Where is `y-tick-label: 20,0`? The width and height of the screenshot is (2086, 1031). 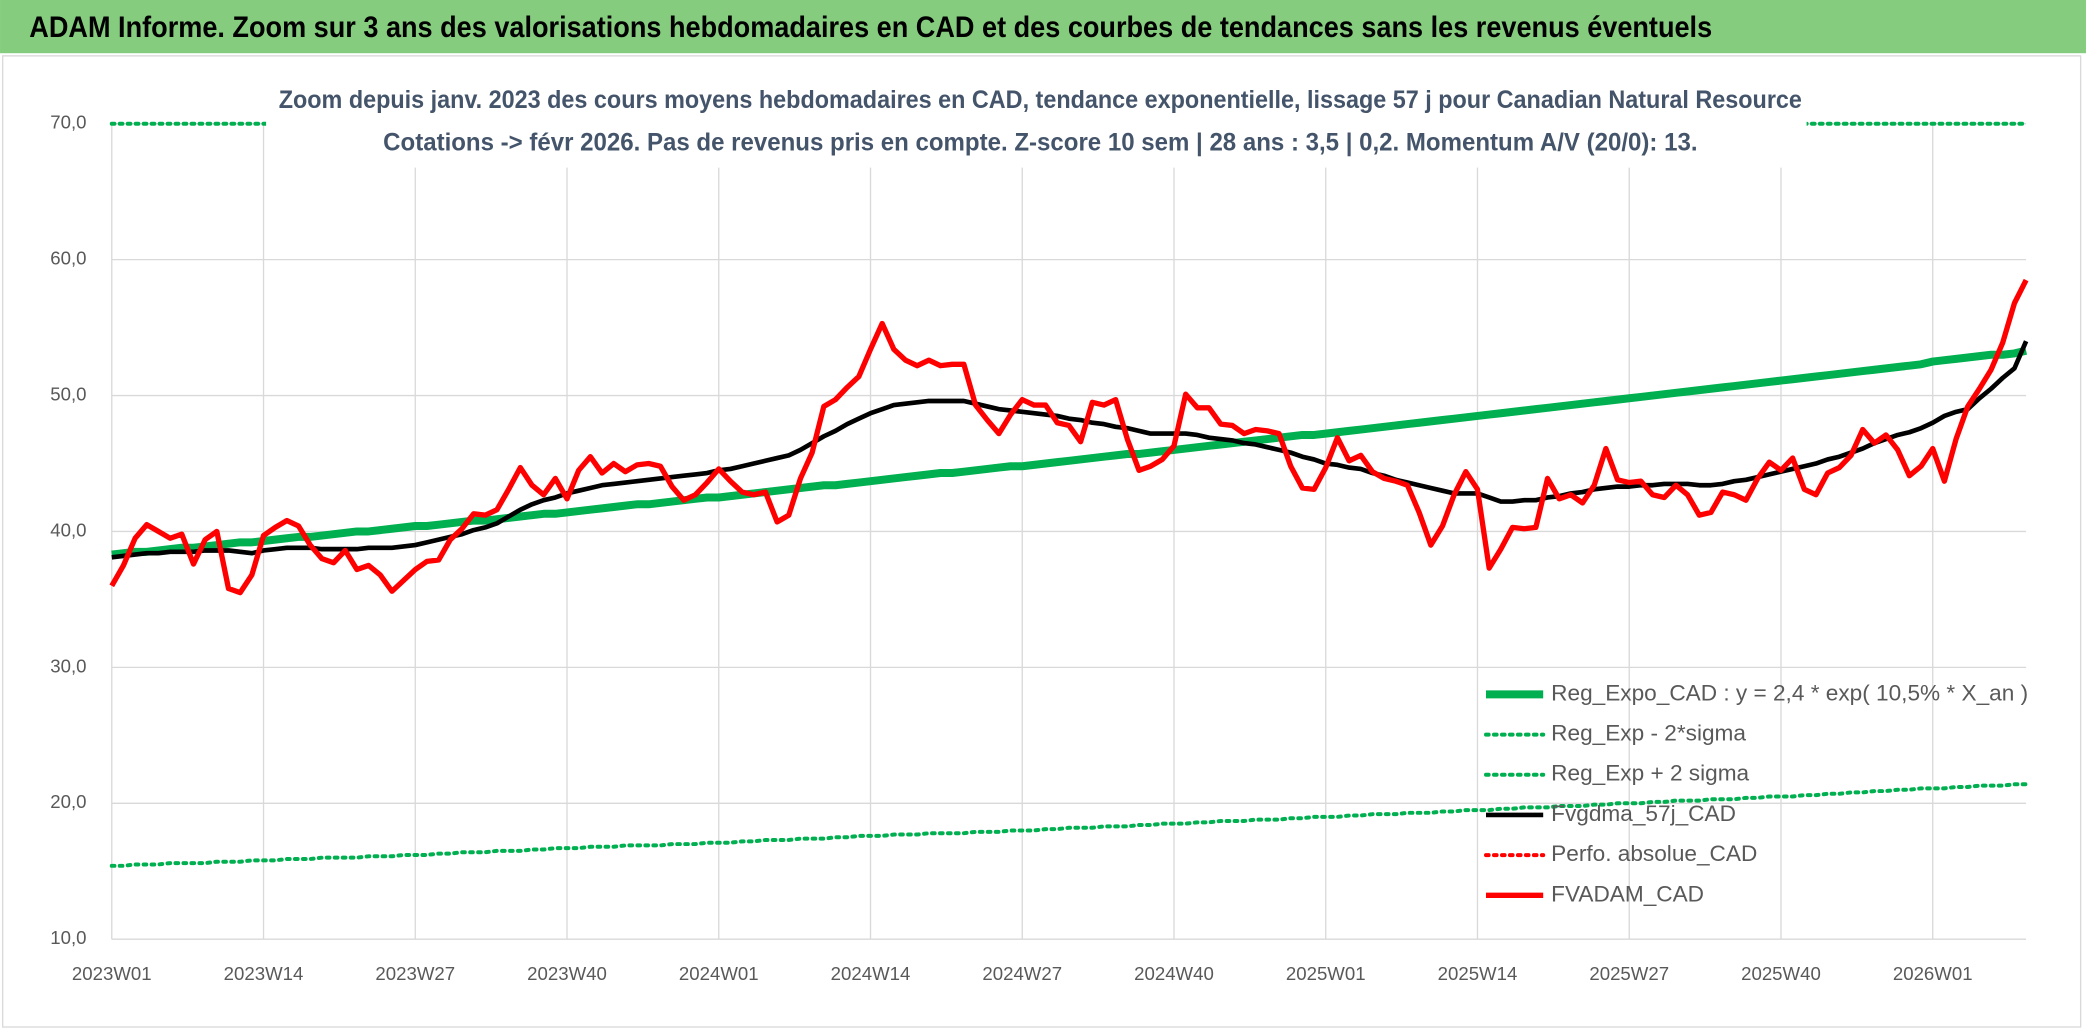
y-tick-label: 20,0 is located at coordinates (68, 801).